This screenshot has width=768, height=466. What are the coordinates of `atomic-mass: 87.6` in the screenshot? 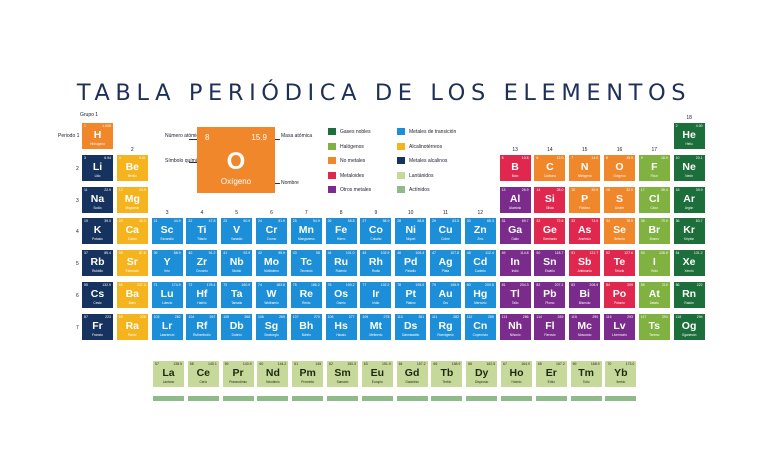 It's located at (142, 253).